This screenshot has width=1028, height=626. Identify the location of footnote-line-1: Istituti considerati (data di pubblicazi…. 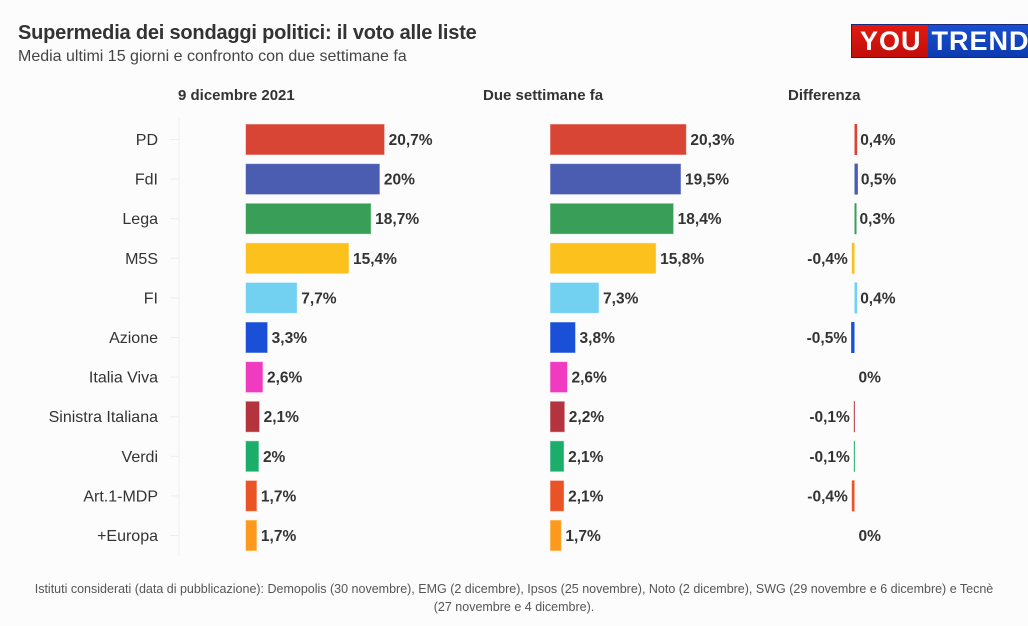
(514, 589).